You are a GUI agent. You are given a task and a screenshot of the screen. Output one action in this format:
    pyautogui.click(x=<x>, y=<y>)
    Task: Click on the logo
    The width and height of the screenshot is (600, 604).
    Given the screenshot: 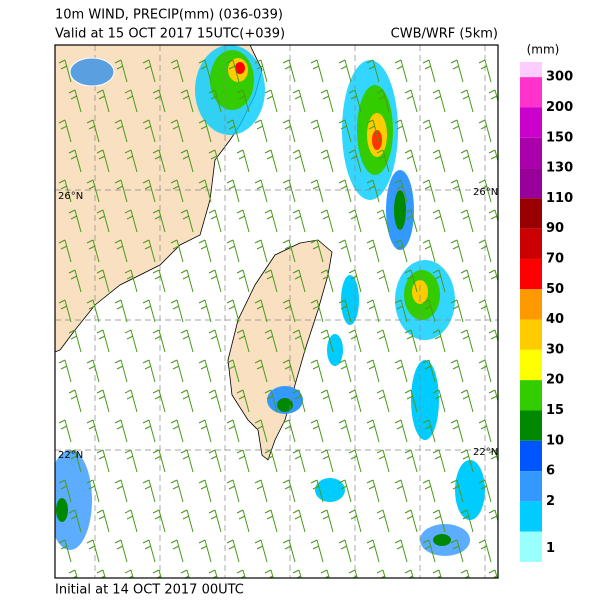 What is the action you would take?
    pyautogui.click(x=92, y=72)
    